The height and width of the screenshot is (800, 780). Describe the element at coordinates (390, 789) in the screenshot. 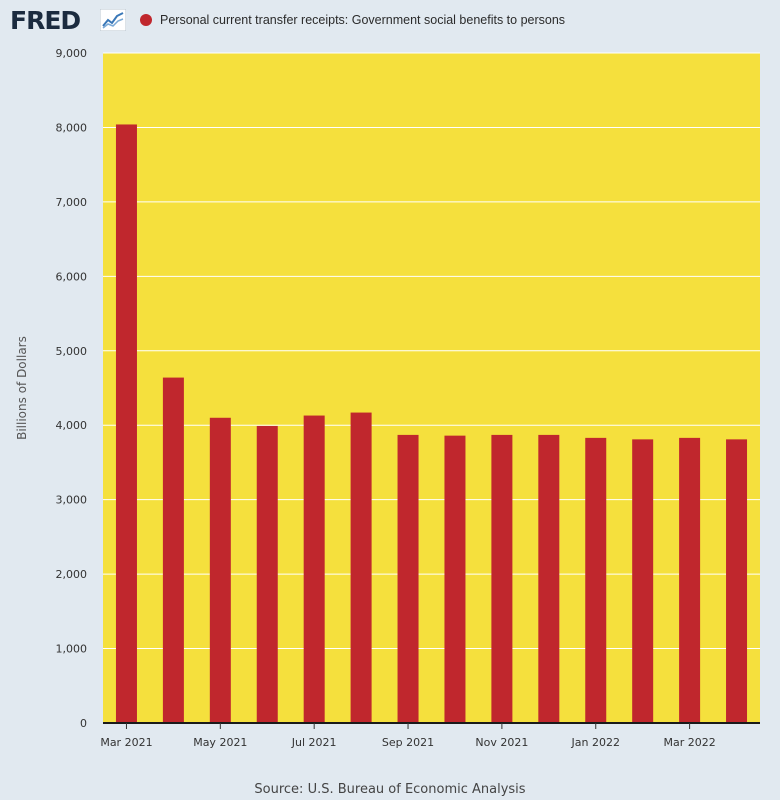

I see `source-note: Source: U.S. Bureau of Economic Analysis` at that location.